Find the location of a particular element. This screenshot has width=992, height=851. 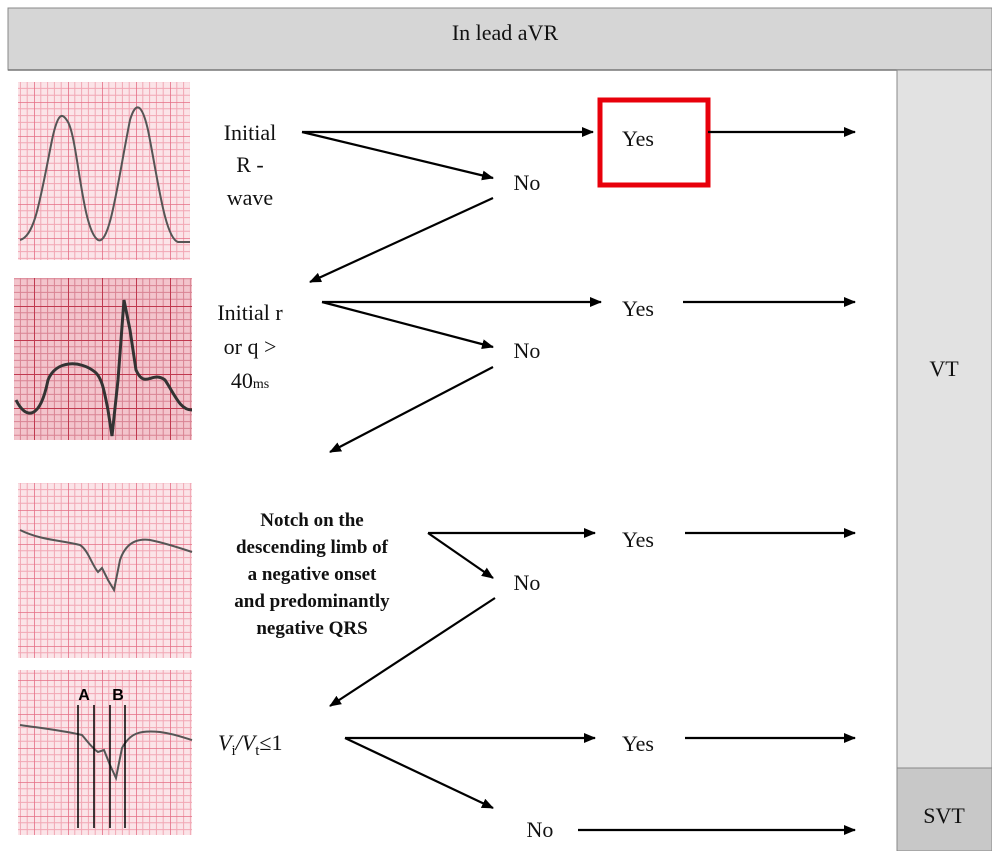

ecg-marker: B is located at coordinates (118, 695).